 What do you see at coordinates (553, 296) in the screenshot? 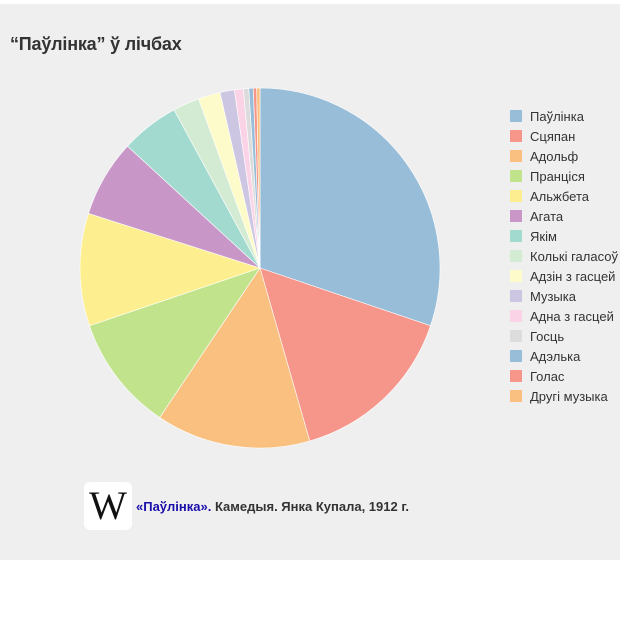
I see `legend-label: Музыка` at bounding box center [553, 296].